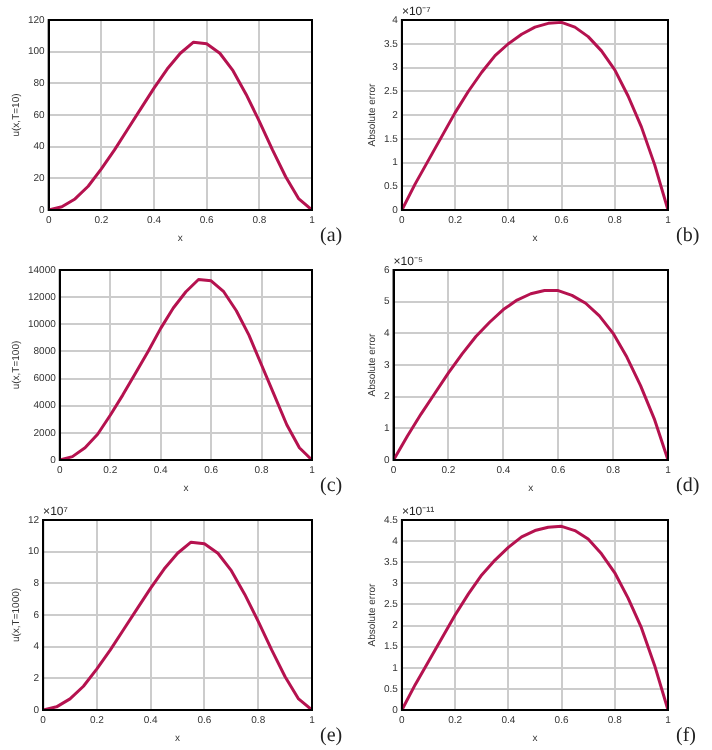 The image size is (712, 750). What do you see at coordinates (331, 486) in the screenshot?
I see `text: (c)` at bounding box center [331, 486].